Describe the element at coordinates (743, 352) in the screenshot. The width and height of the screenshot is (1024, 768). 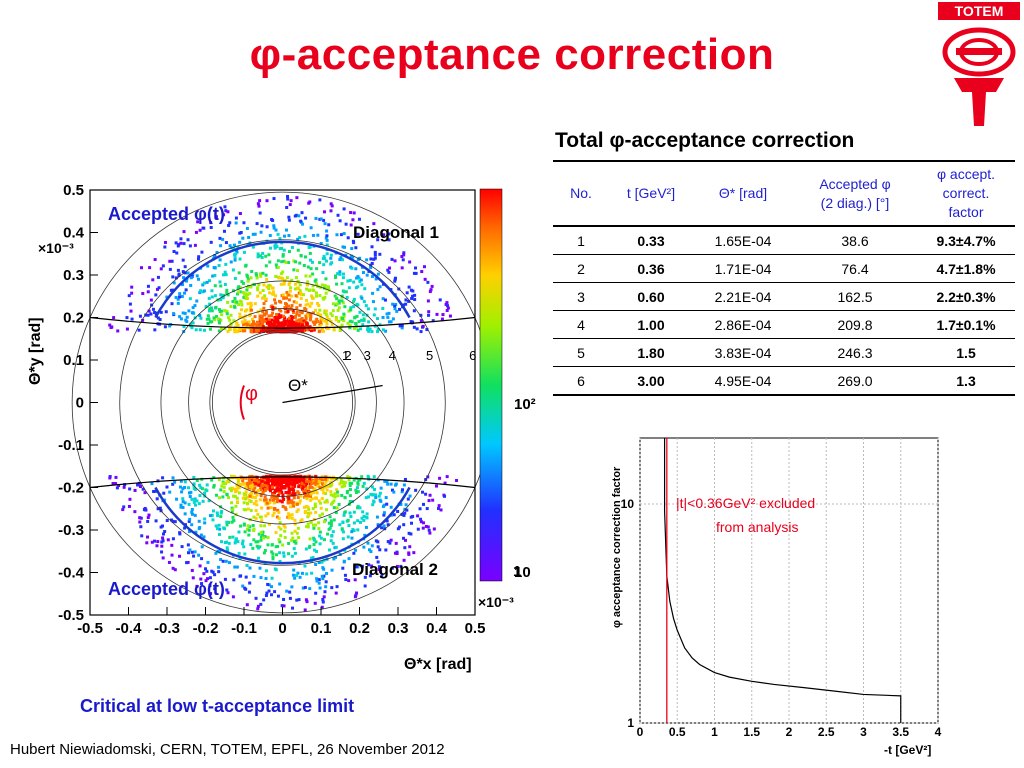
I see `cell-theta: 3.83E-04` at that location.